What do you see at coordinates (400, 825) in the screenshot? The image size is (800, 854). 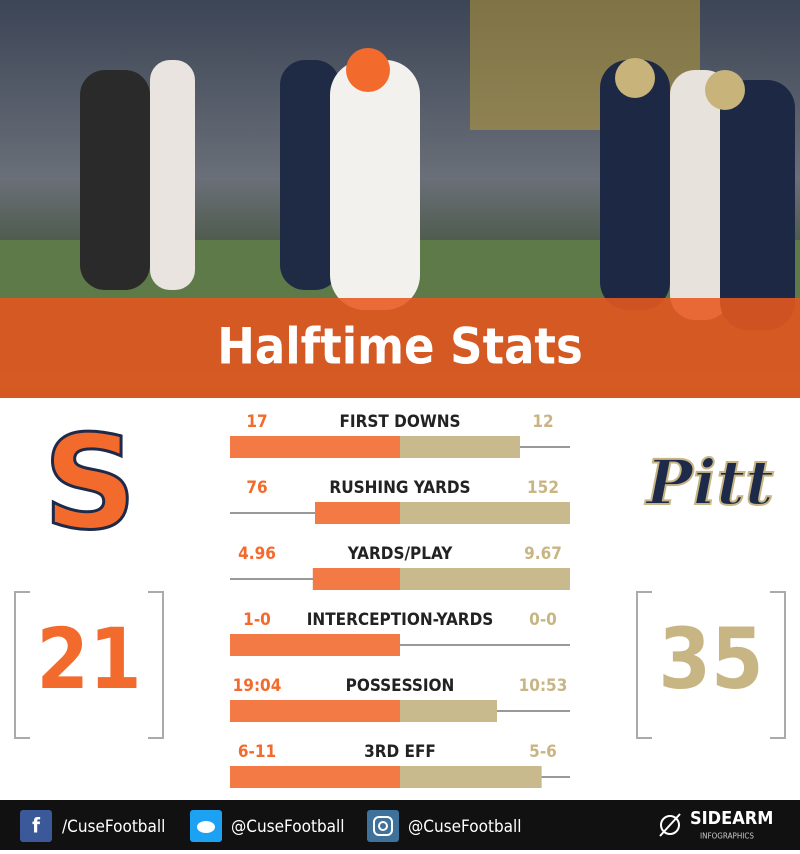 I see `footer` at bounding box center [400, 825].